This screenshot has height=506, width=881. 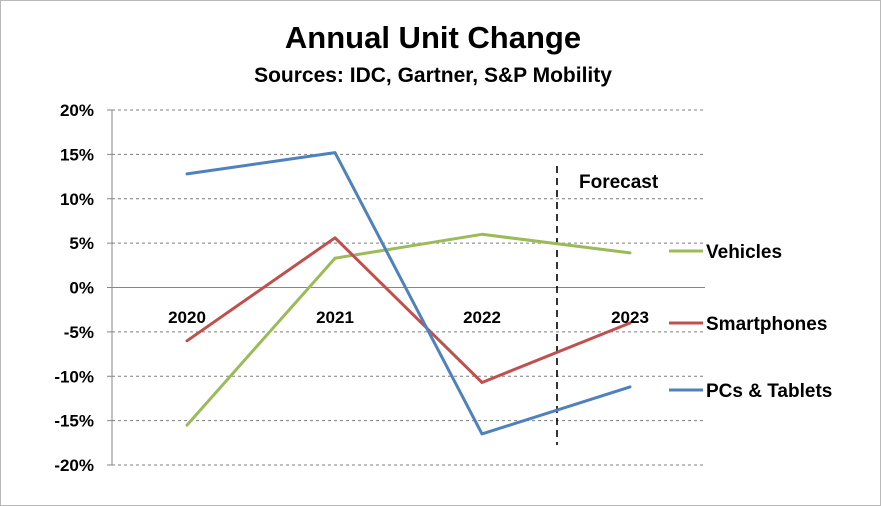 I want to click on forecast-label: Forecast, so click(x=619, y=182).